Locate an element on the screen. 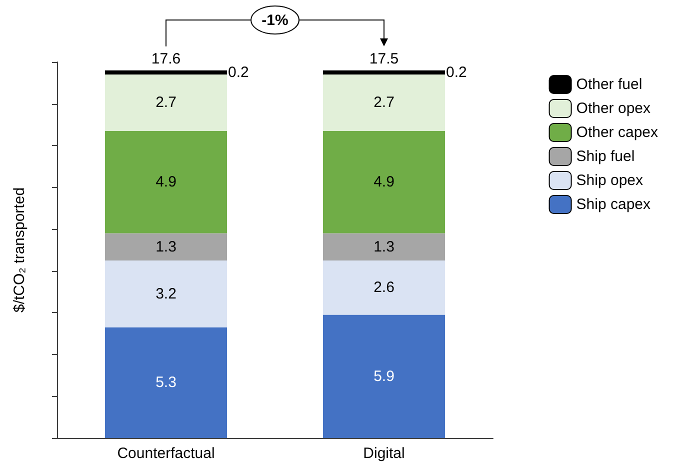 The width and height of the screenshot is (673, 469). data-label: 2.6 is located at coordinates (384, 287).